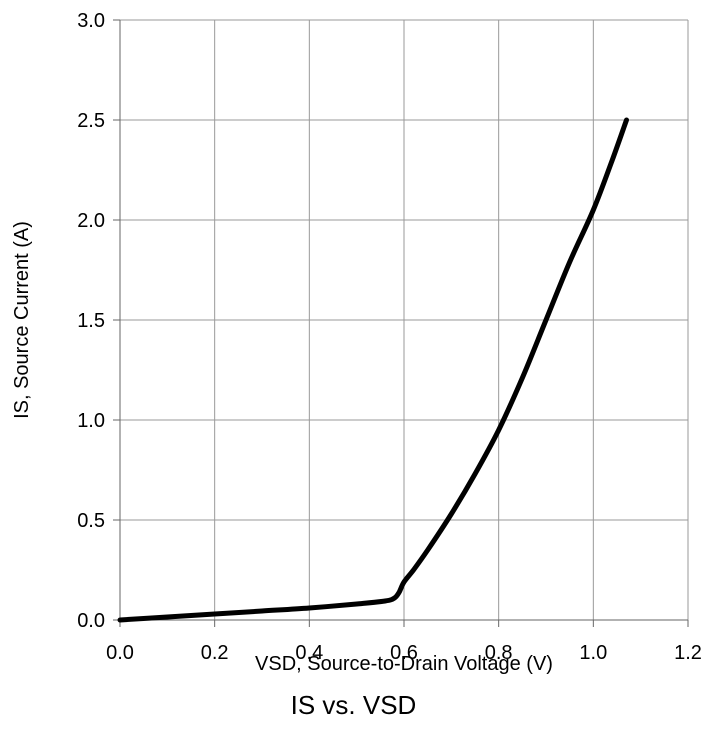  What do you see at coordinates (91, 621) in the screenshot?
I see `y-tick-label: 0.0` at bounding box center [91, 621].